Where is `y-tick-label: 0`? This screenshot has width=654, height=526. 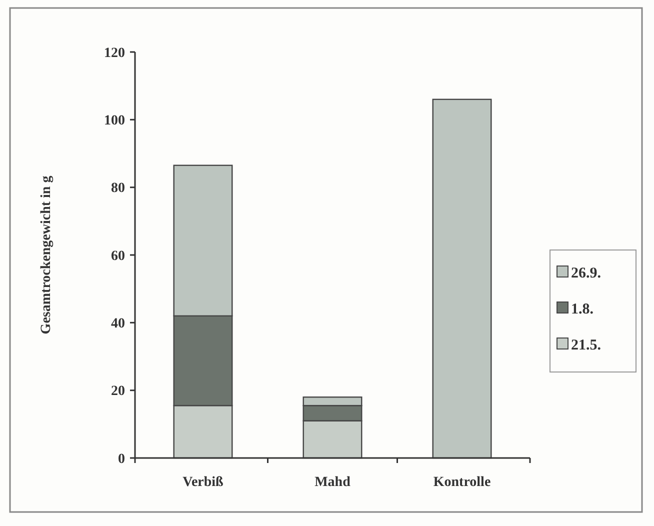 y-tick-label: 0 is located at coordinates (121, 459).